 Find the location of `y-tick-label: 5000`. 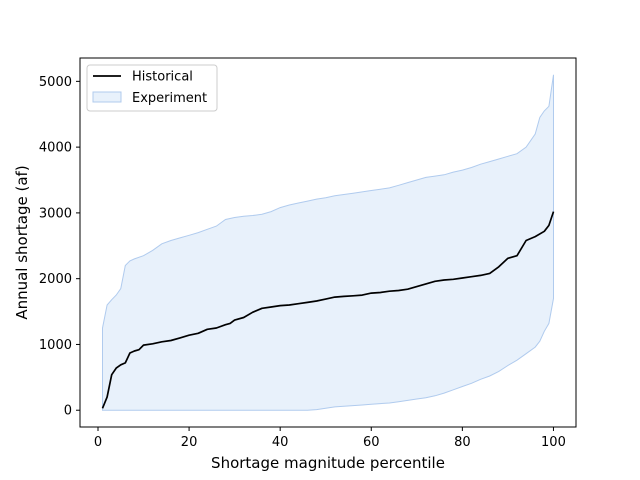

y-tick-label: 5000 is located at coordinates (55, 82).